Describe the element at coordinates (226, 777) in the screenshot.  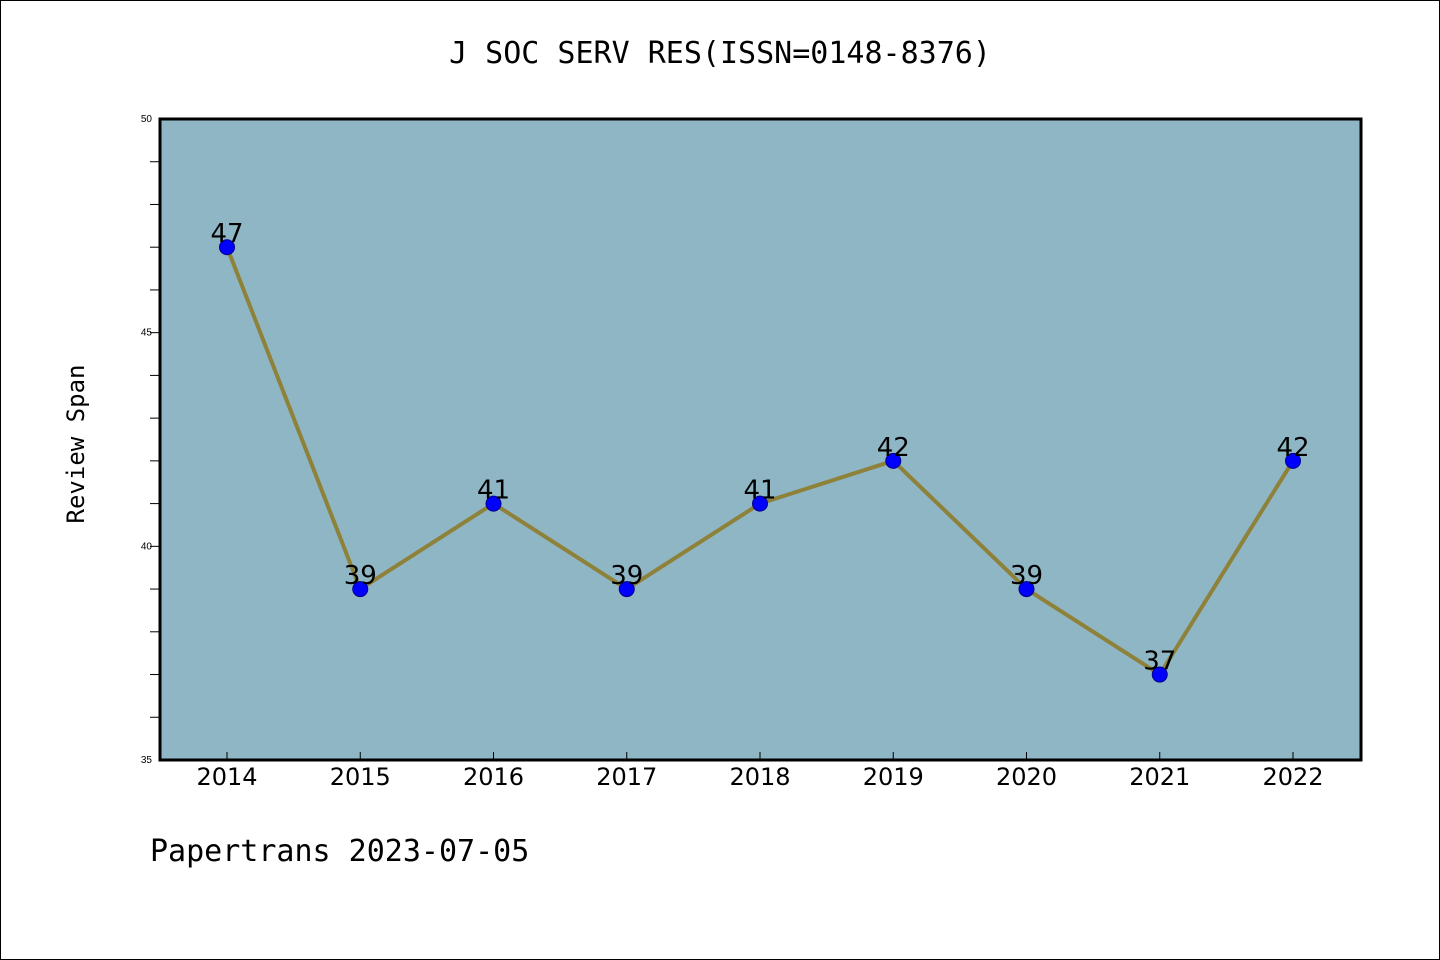
I see `x-tick-label: 2014` at that location.